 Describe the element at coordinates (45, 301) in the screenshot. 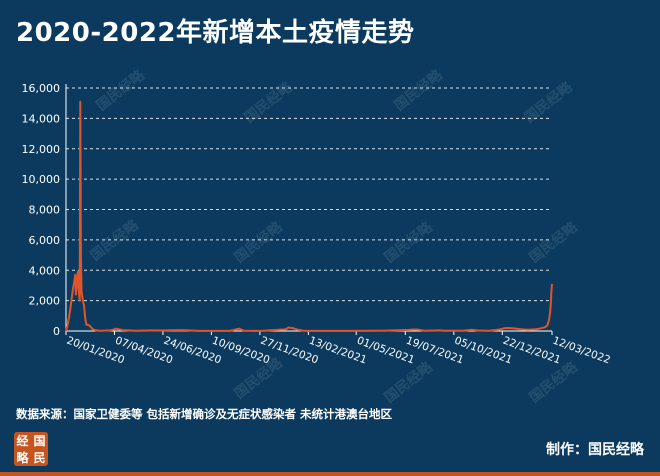

I see `y-tick-label: 2,000` at that location.